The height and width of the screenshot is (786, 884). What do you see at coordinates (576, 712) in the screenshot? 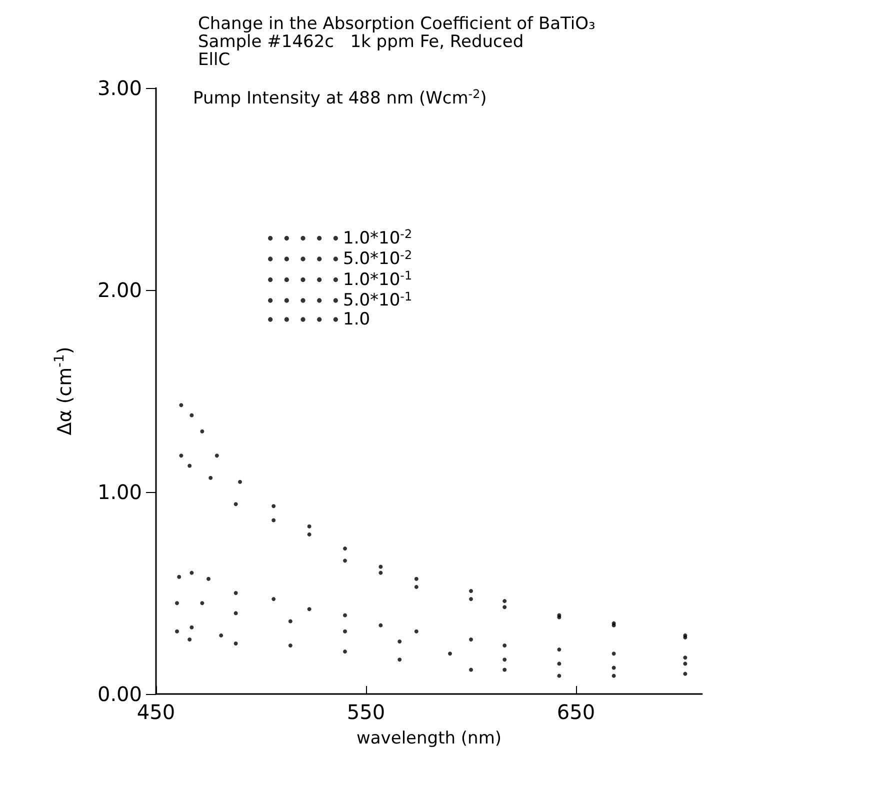
I see `x-tick-label: 650` at bounding box center [576, 712].